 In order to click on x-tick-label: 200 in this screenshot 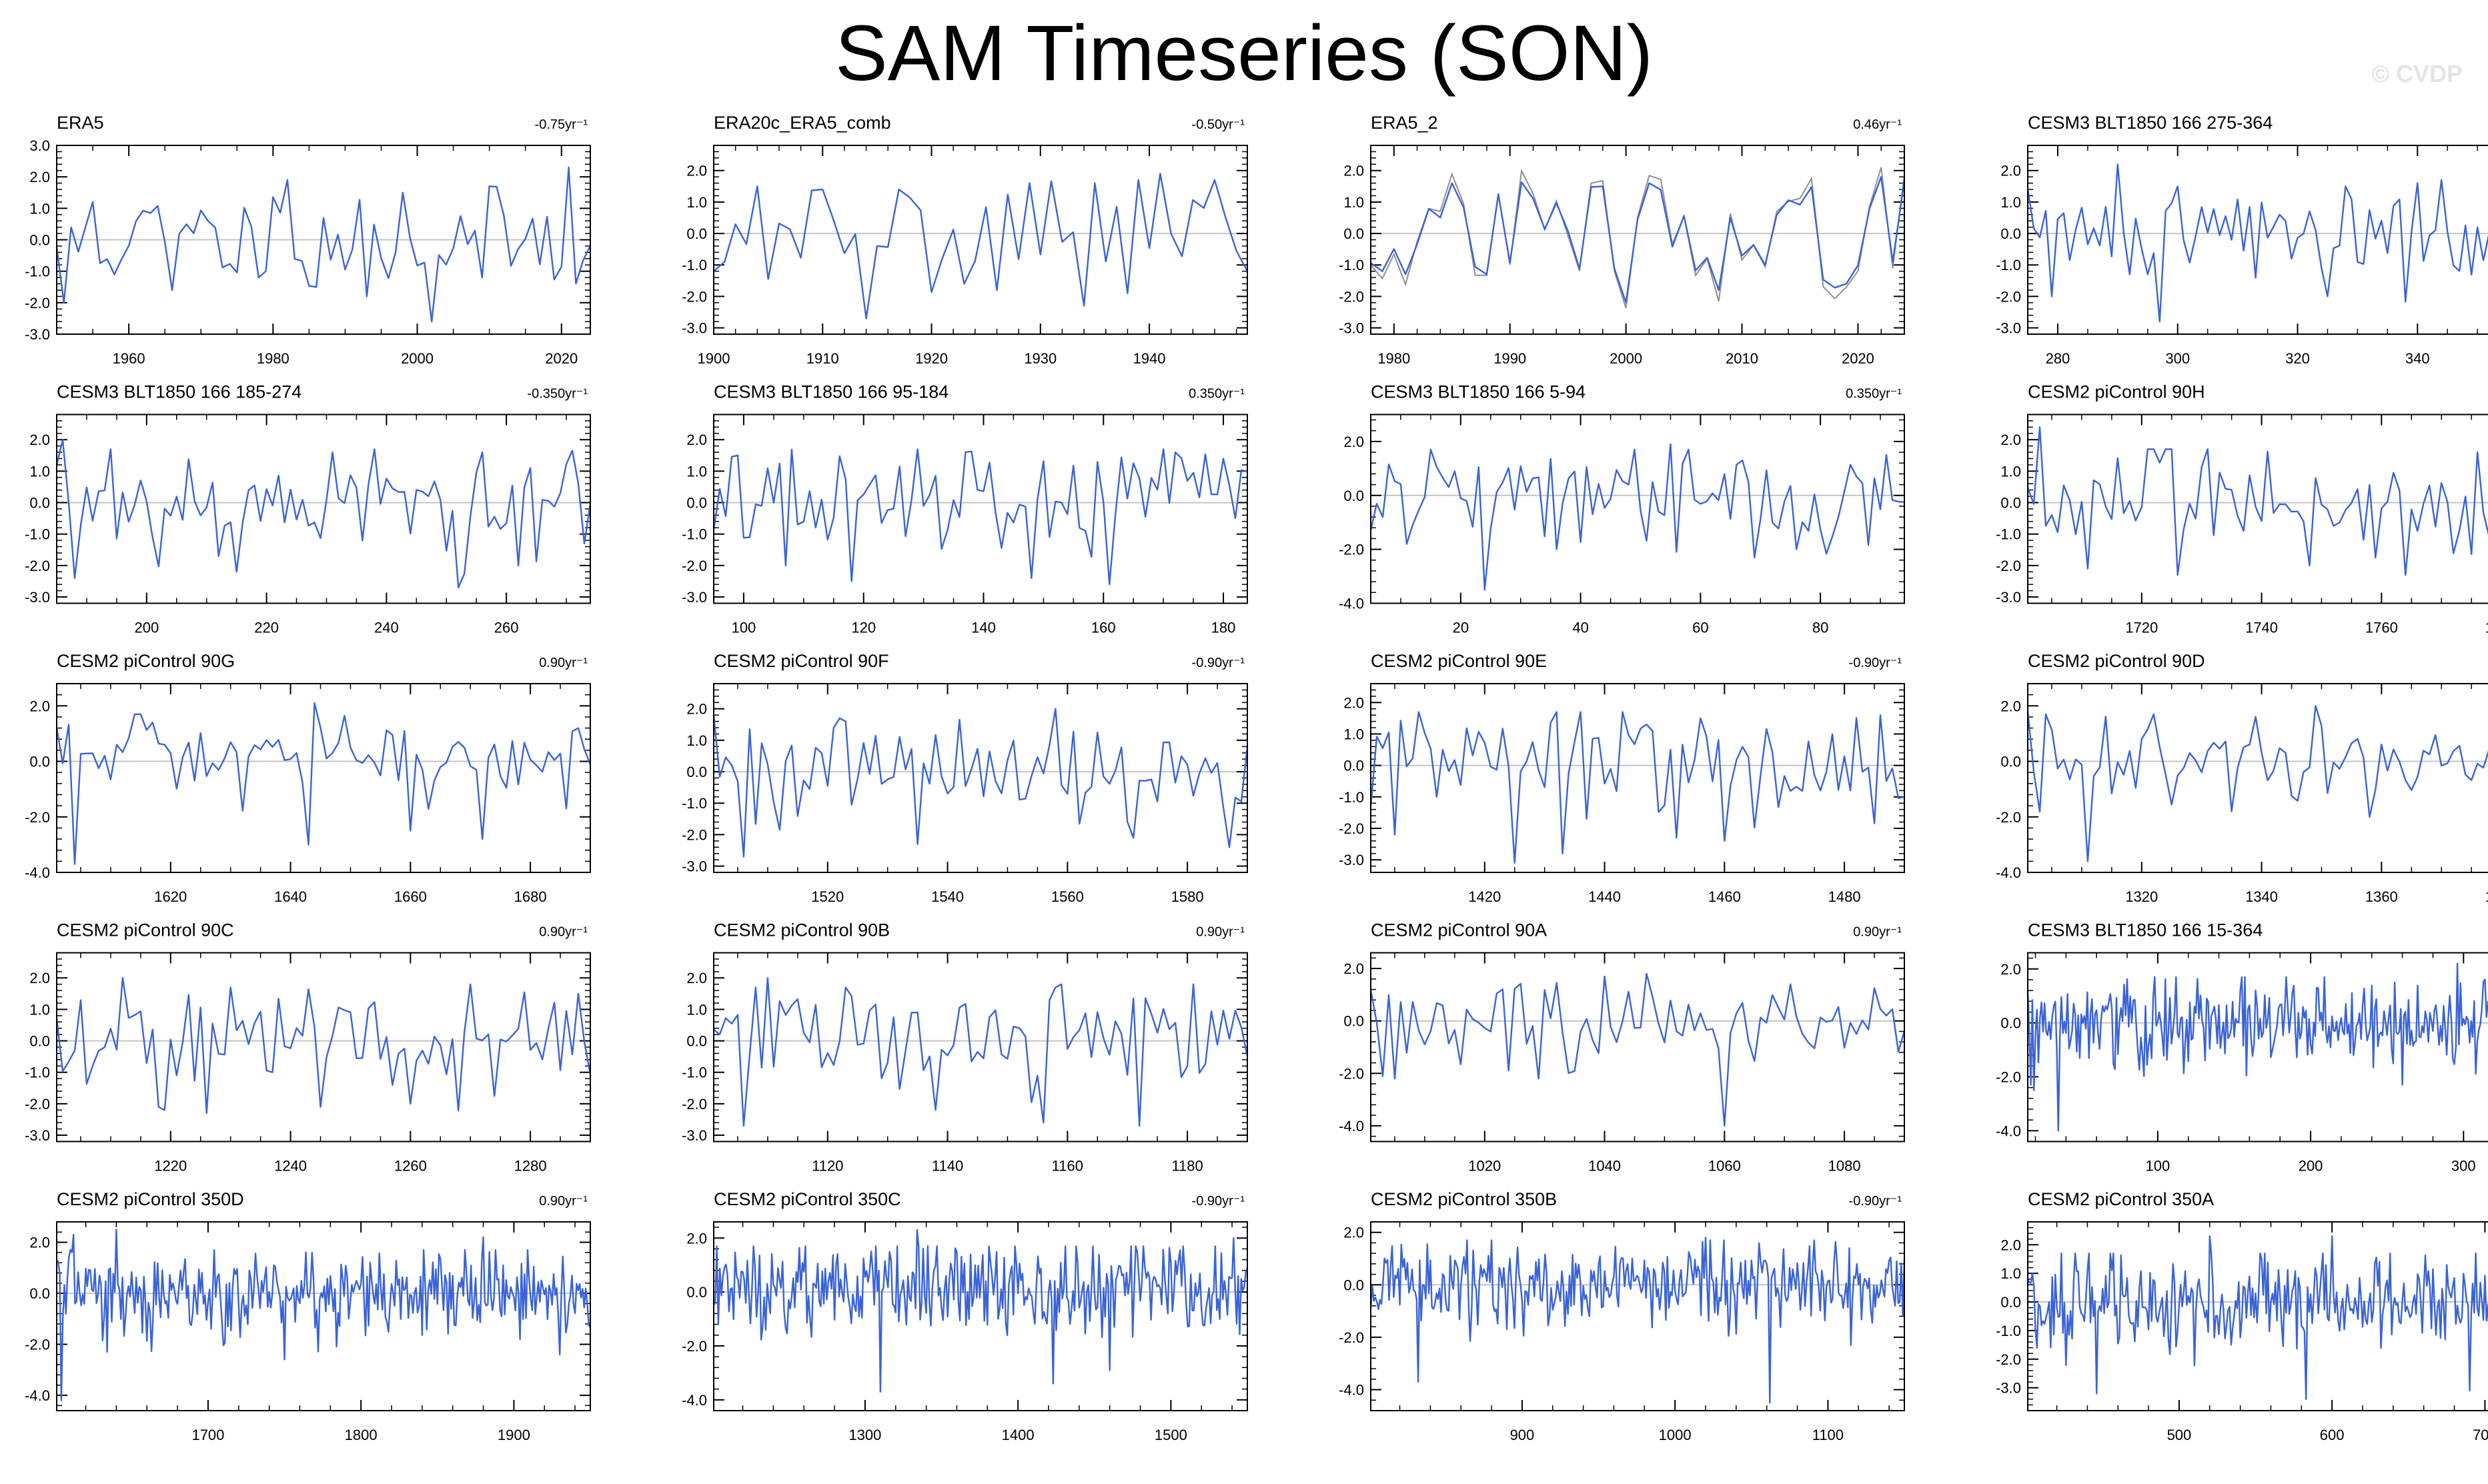, I will do `click(2311, 1166)`.